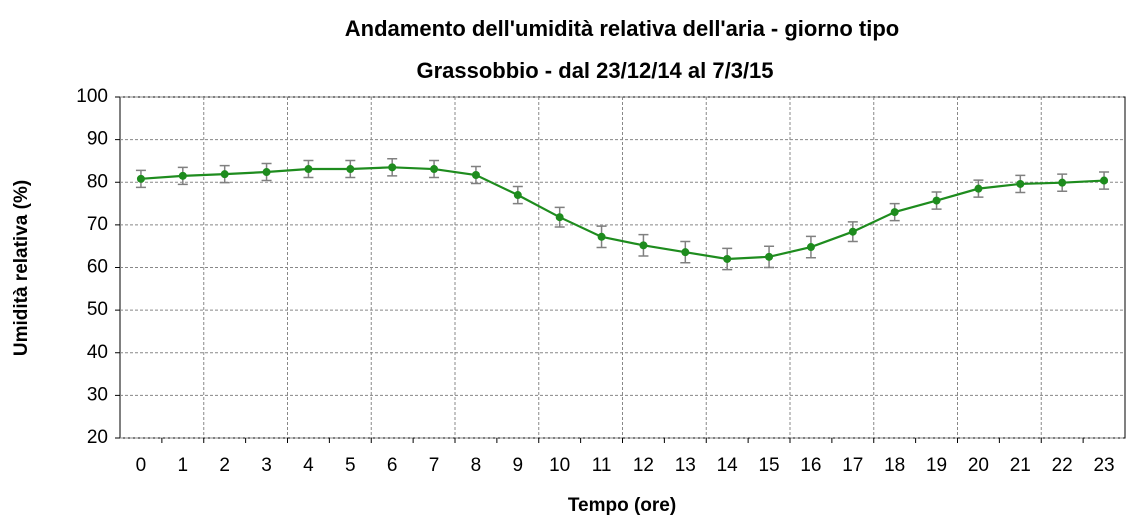  Describe the element at coordinates (92, 96) in the screenshot. I see `y-tick-label: 100` at that location.